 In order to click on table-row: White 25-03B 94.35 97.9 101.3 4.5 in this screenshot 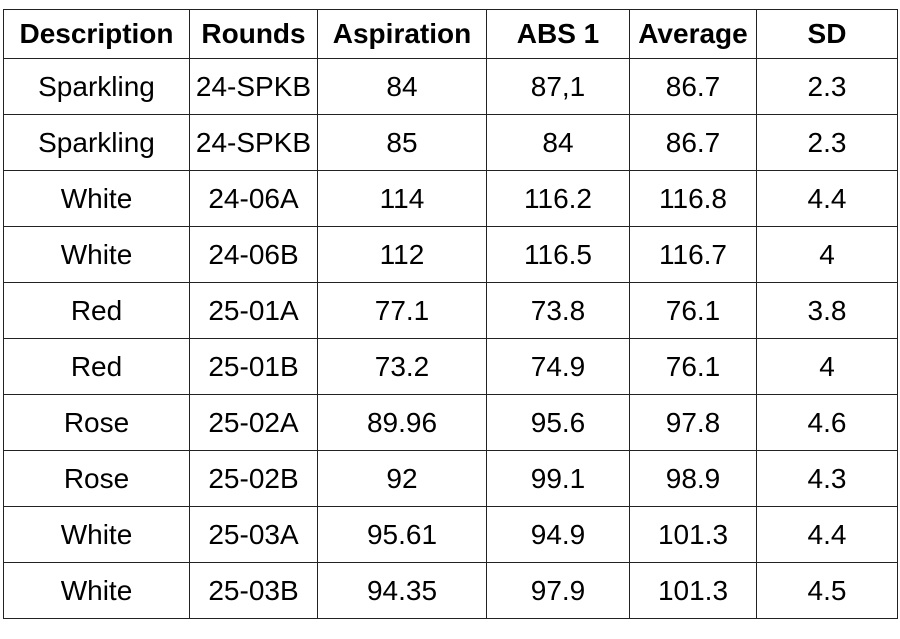, I will do `click(450, 590)`.